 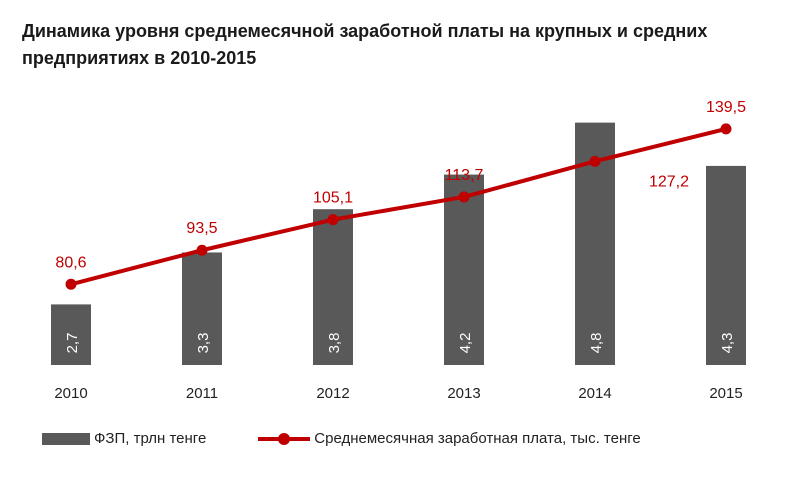 I want to click on bar-2011, so click(x=202, y=308).